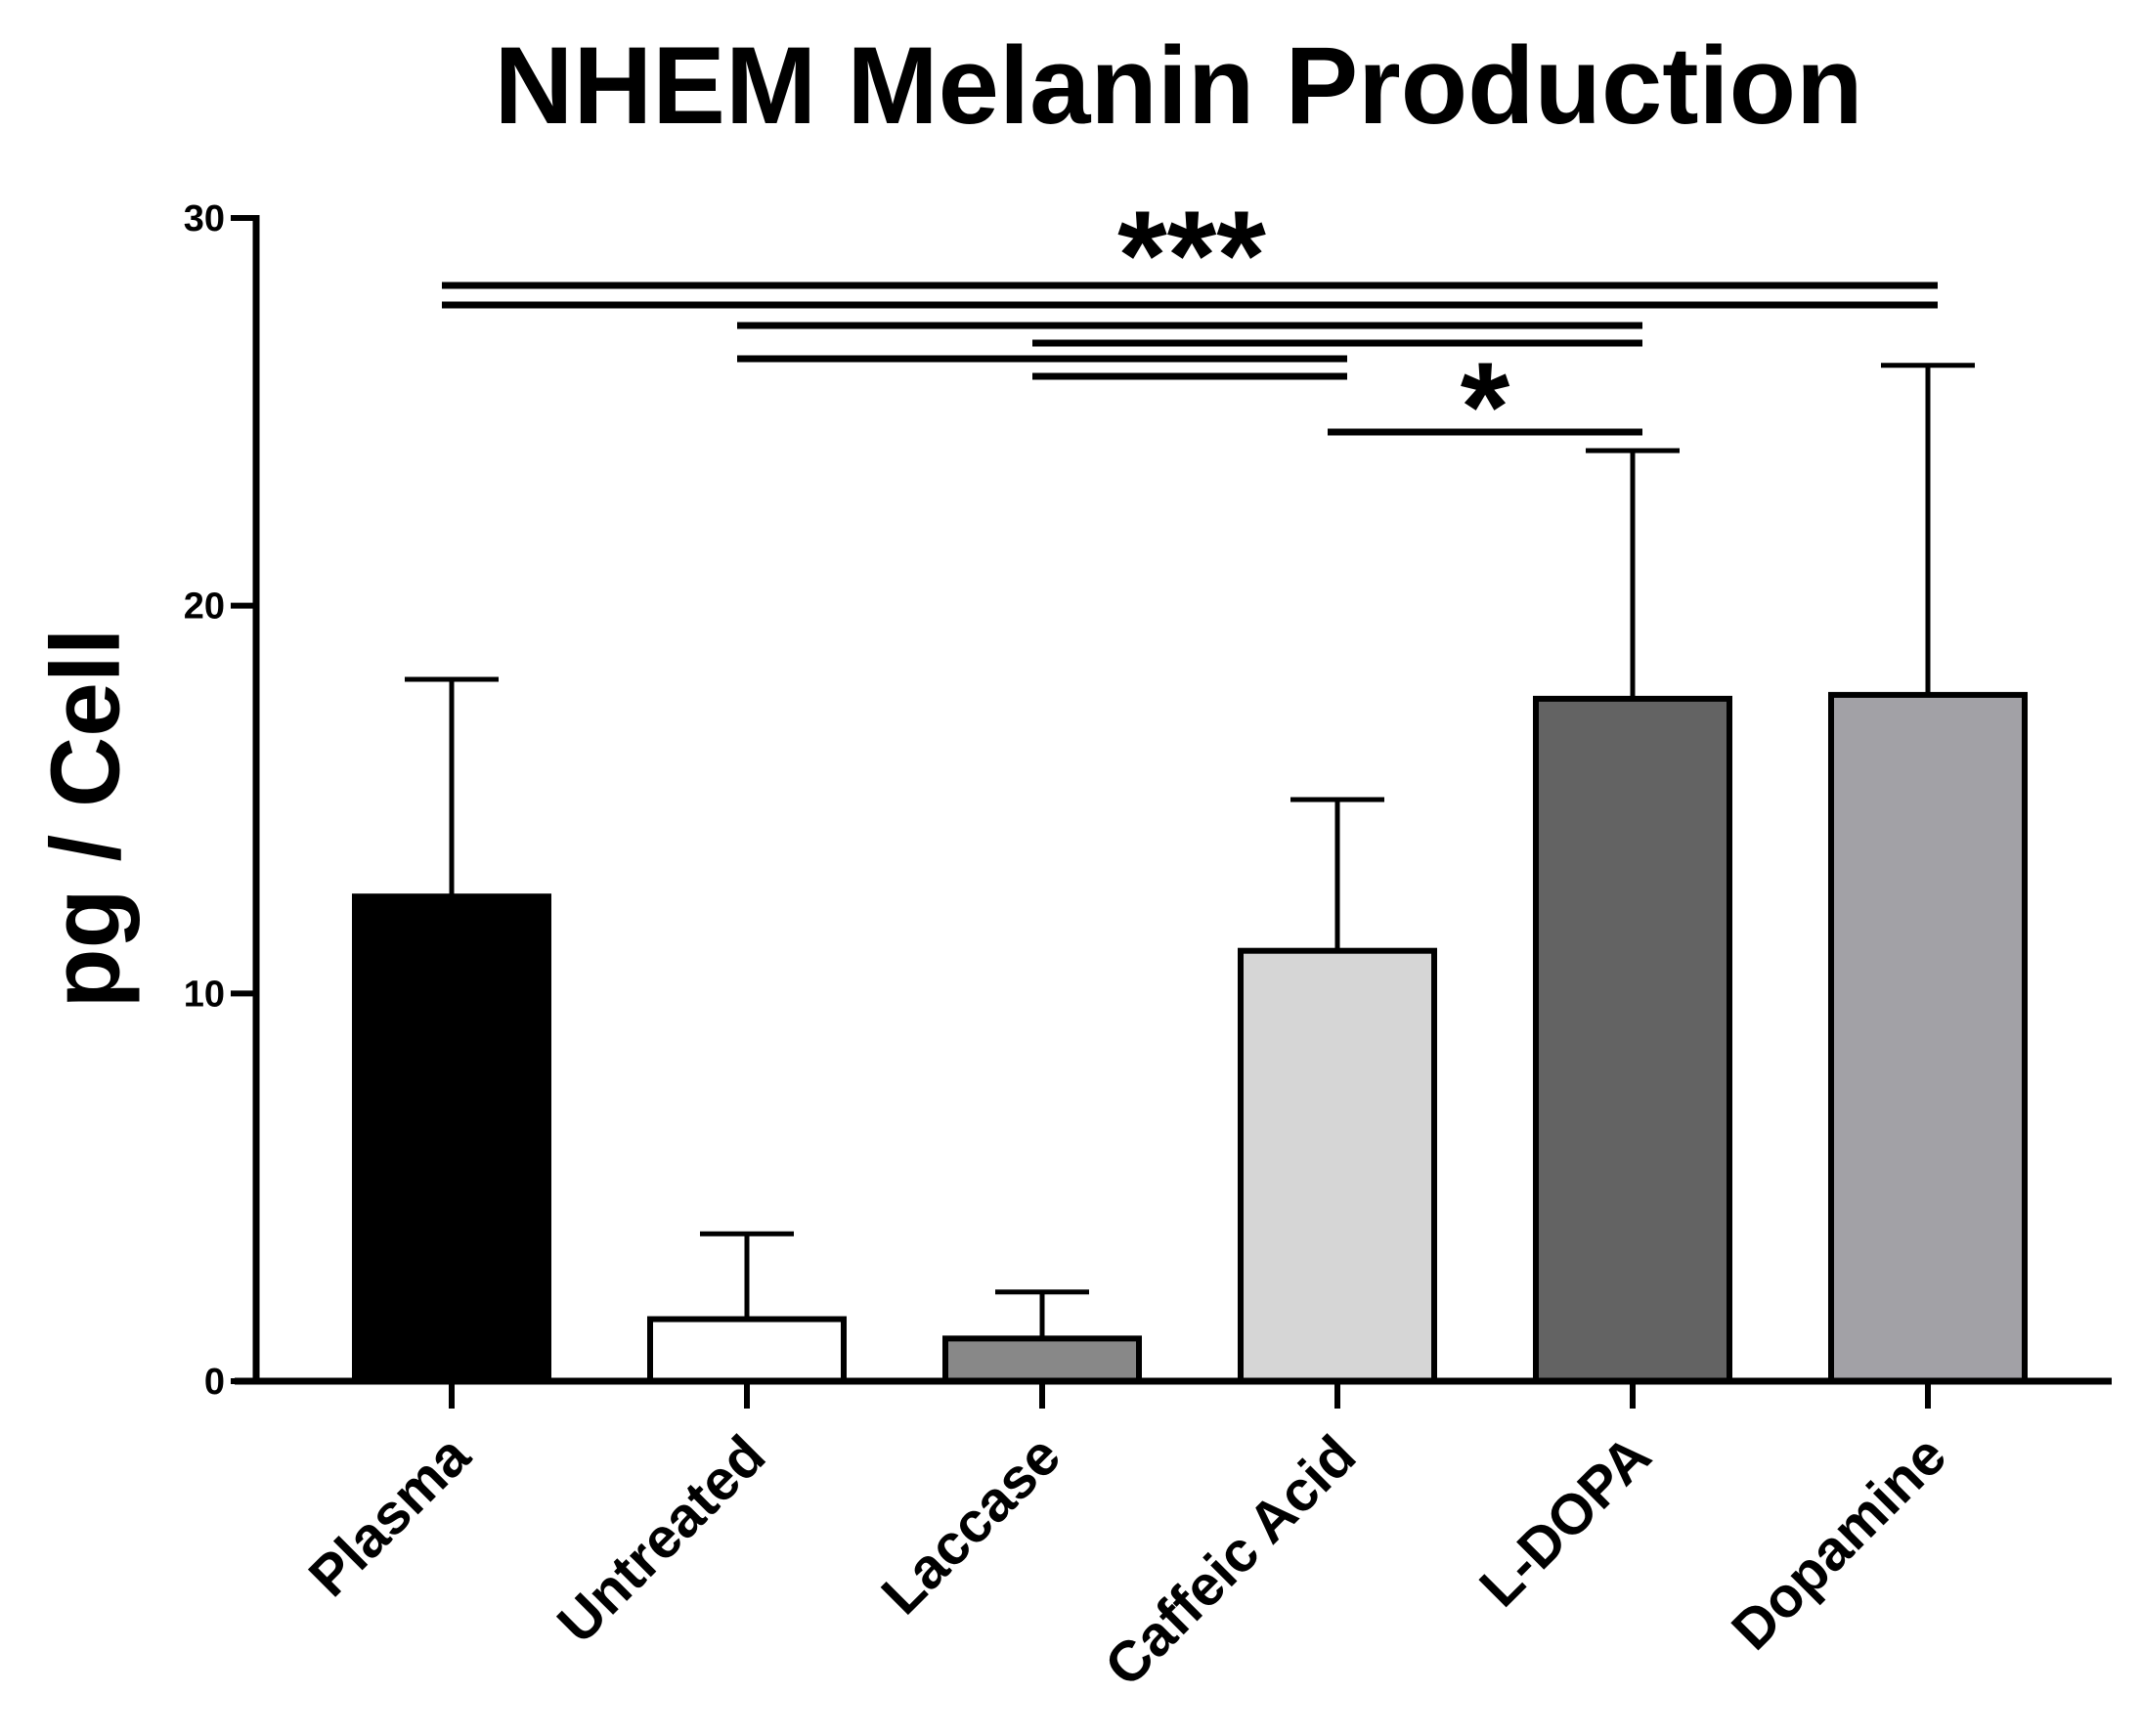  What do you see at coordinates (390, 1516) in the screenshot?
I see `x-tick-label: Plasma` at bounding box center [390, 1516].